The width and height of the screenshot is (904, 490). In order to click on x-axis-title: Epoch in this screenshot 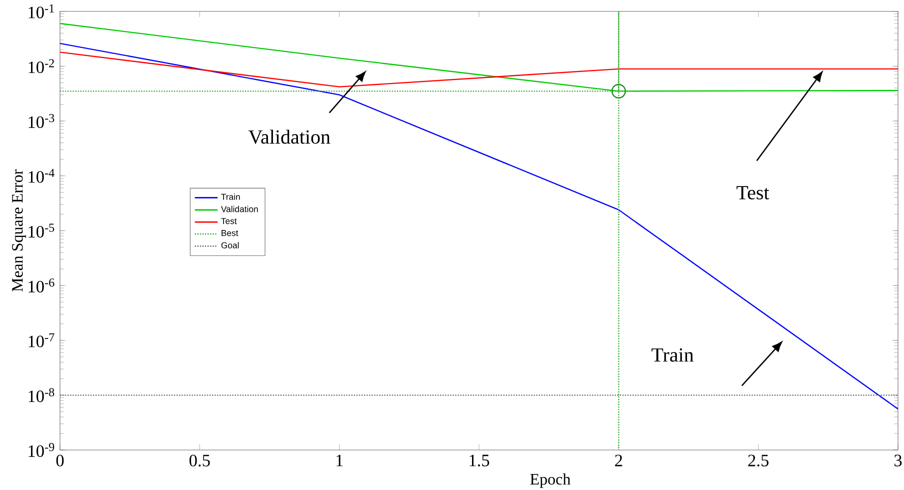, I will do `click(550, 480)`.